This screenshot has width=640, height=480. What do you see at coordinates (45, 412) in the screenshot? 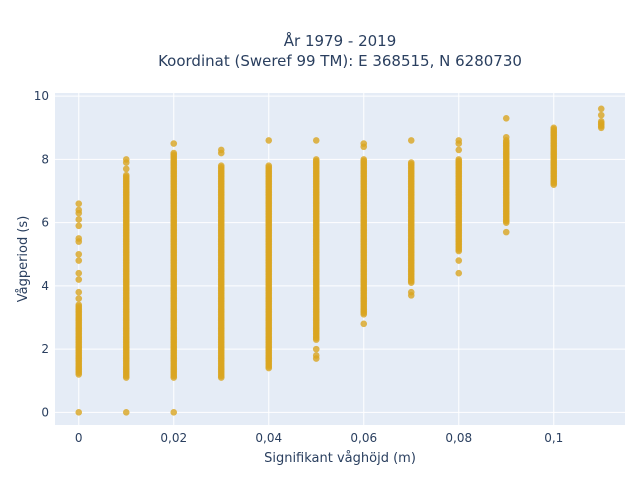
I see `y-tick-label: 0` at bounding box center [45, 412].